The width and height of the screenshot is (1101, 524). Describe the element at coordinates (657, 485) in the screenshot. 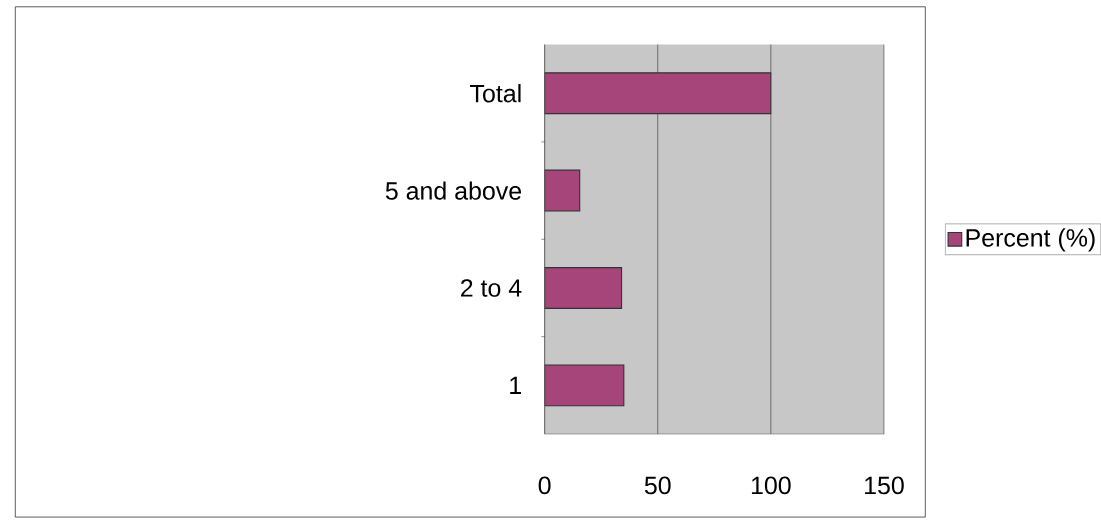

I see `x-tick-label: 50` at that location.